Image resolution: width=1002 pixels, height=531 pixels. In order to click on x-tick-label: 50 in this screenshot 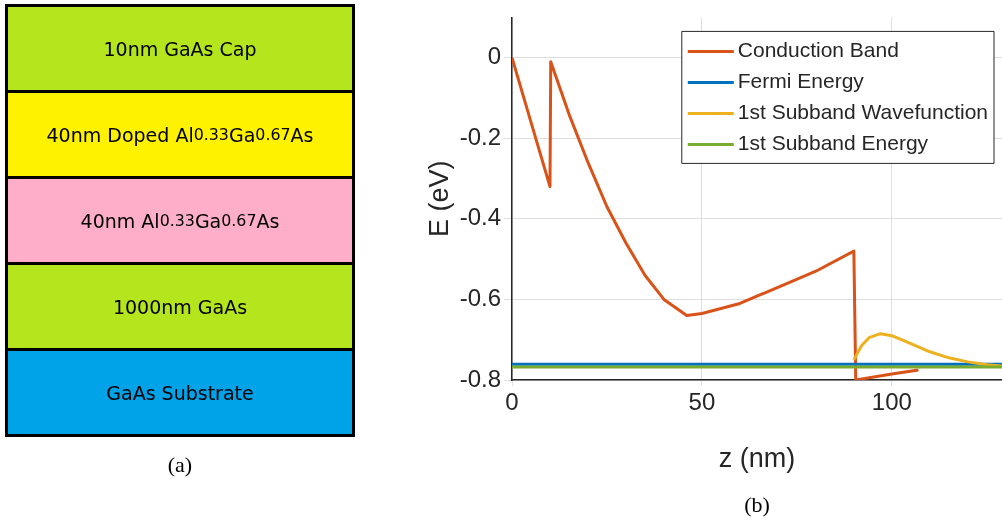, I will do `click(702, 402)`.